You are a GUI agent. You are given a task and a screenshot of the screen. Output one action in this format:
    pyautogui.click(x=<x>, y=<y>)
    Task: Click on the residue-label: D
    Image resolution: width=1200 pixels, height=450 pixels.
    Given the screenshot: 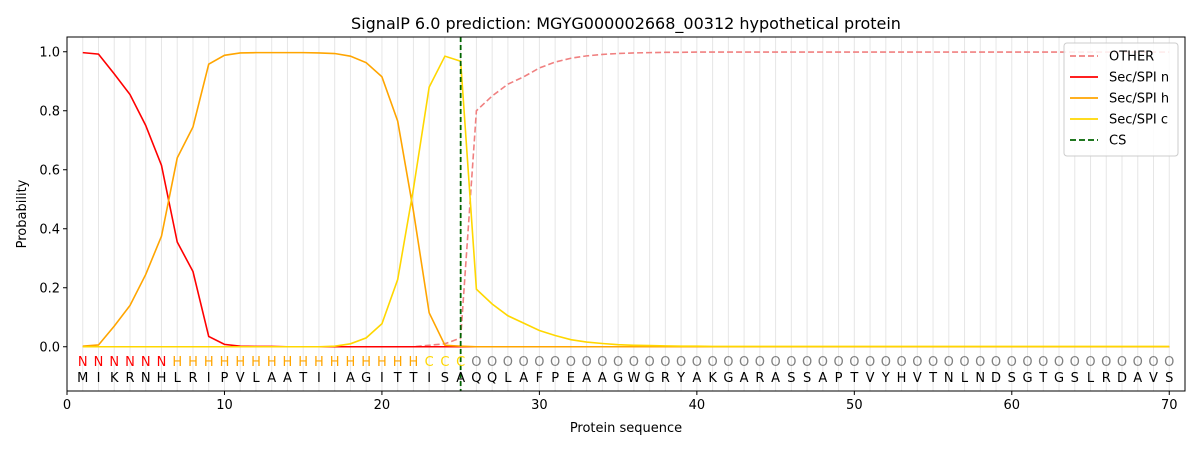 What is the action you would take?
    pyautogui.click(x=1122, y=378)
    